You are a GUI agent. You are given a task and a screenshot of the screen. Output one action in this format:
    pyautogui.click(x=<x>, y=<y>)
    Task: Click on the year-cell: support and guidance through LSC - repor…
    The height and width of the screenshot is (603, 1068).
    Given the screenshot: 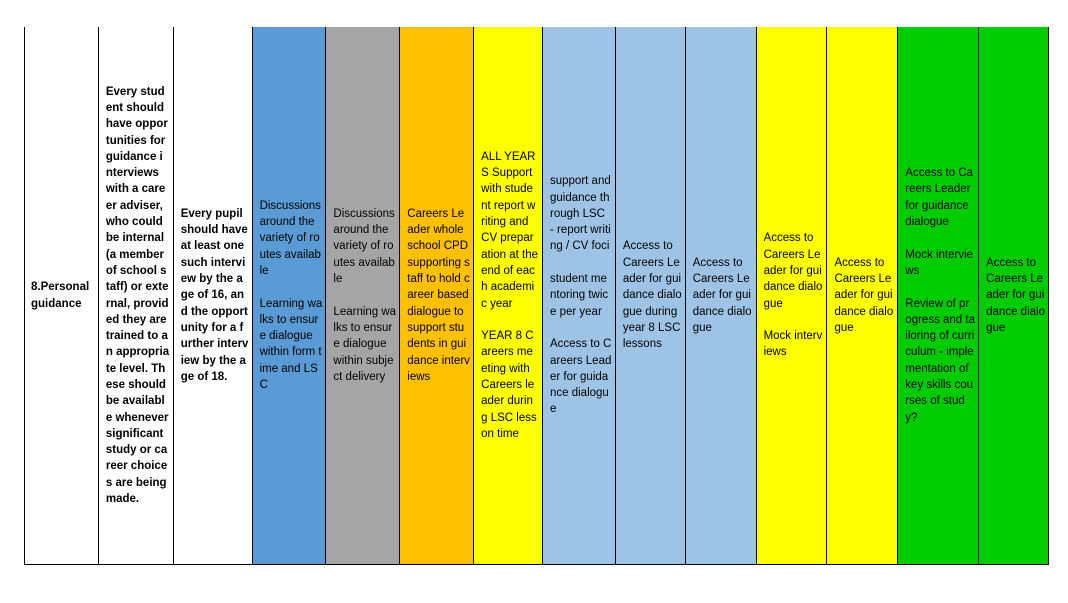 What is the action you would take?
    pyautogui.click(x=579, y=295)
    